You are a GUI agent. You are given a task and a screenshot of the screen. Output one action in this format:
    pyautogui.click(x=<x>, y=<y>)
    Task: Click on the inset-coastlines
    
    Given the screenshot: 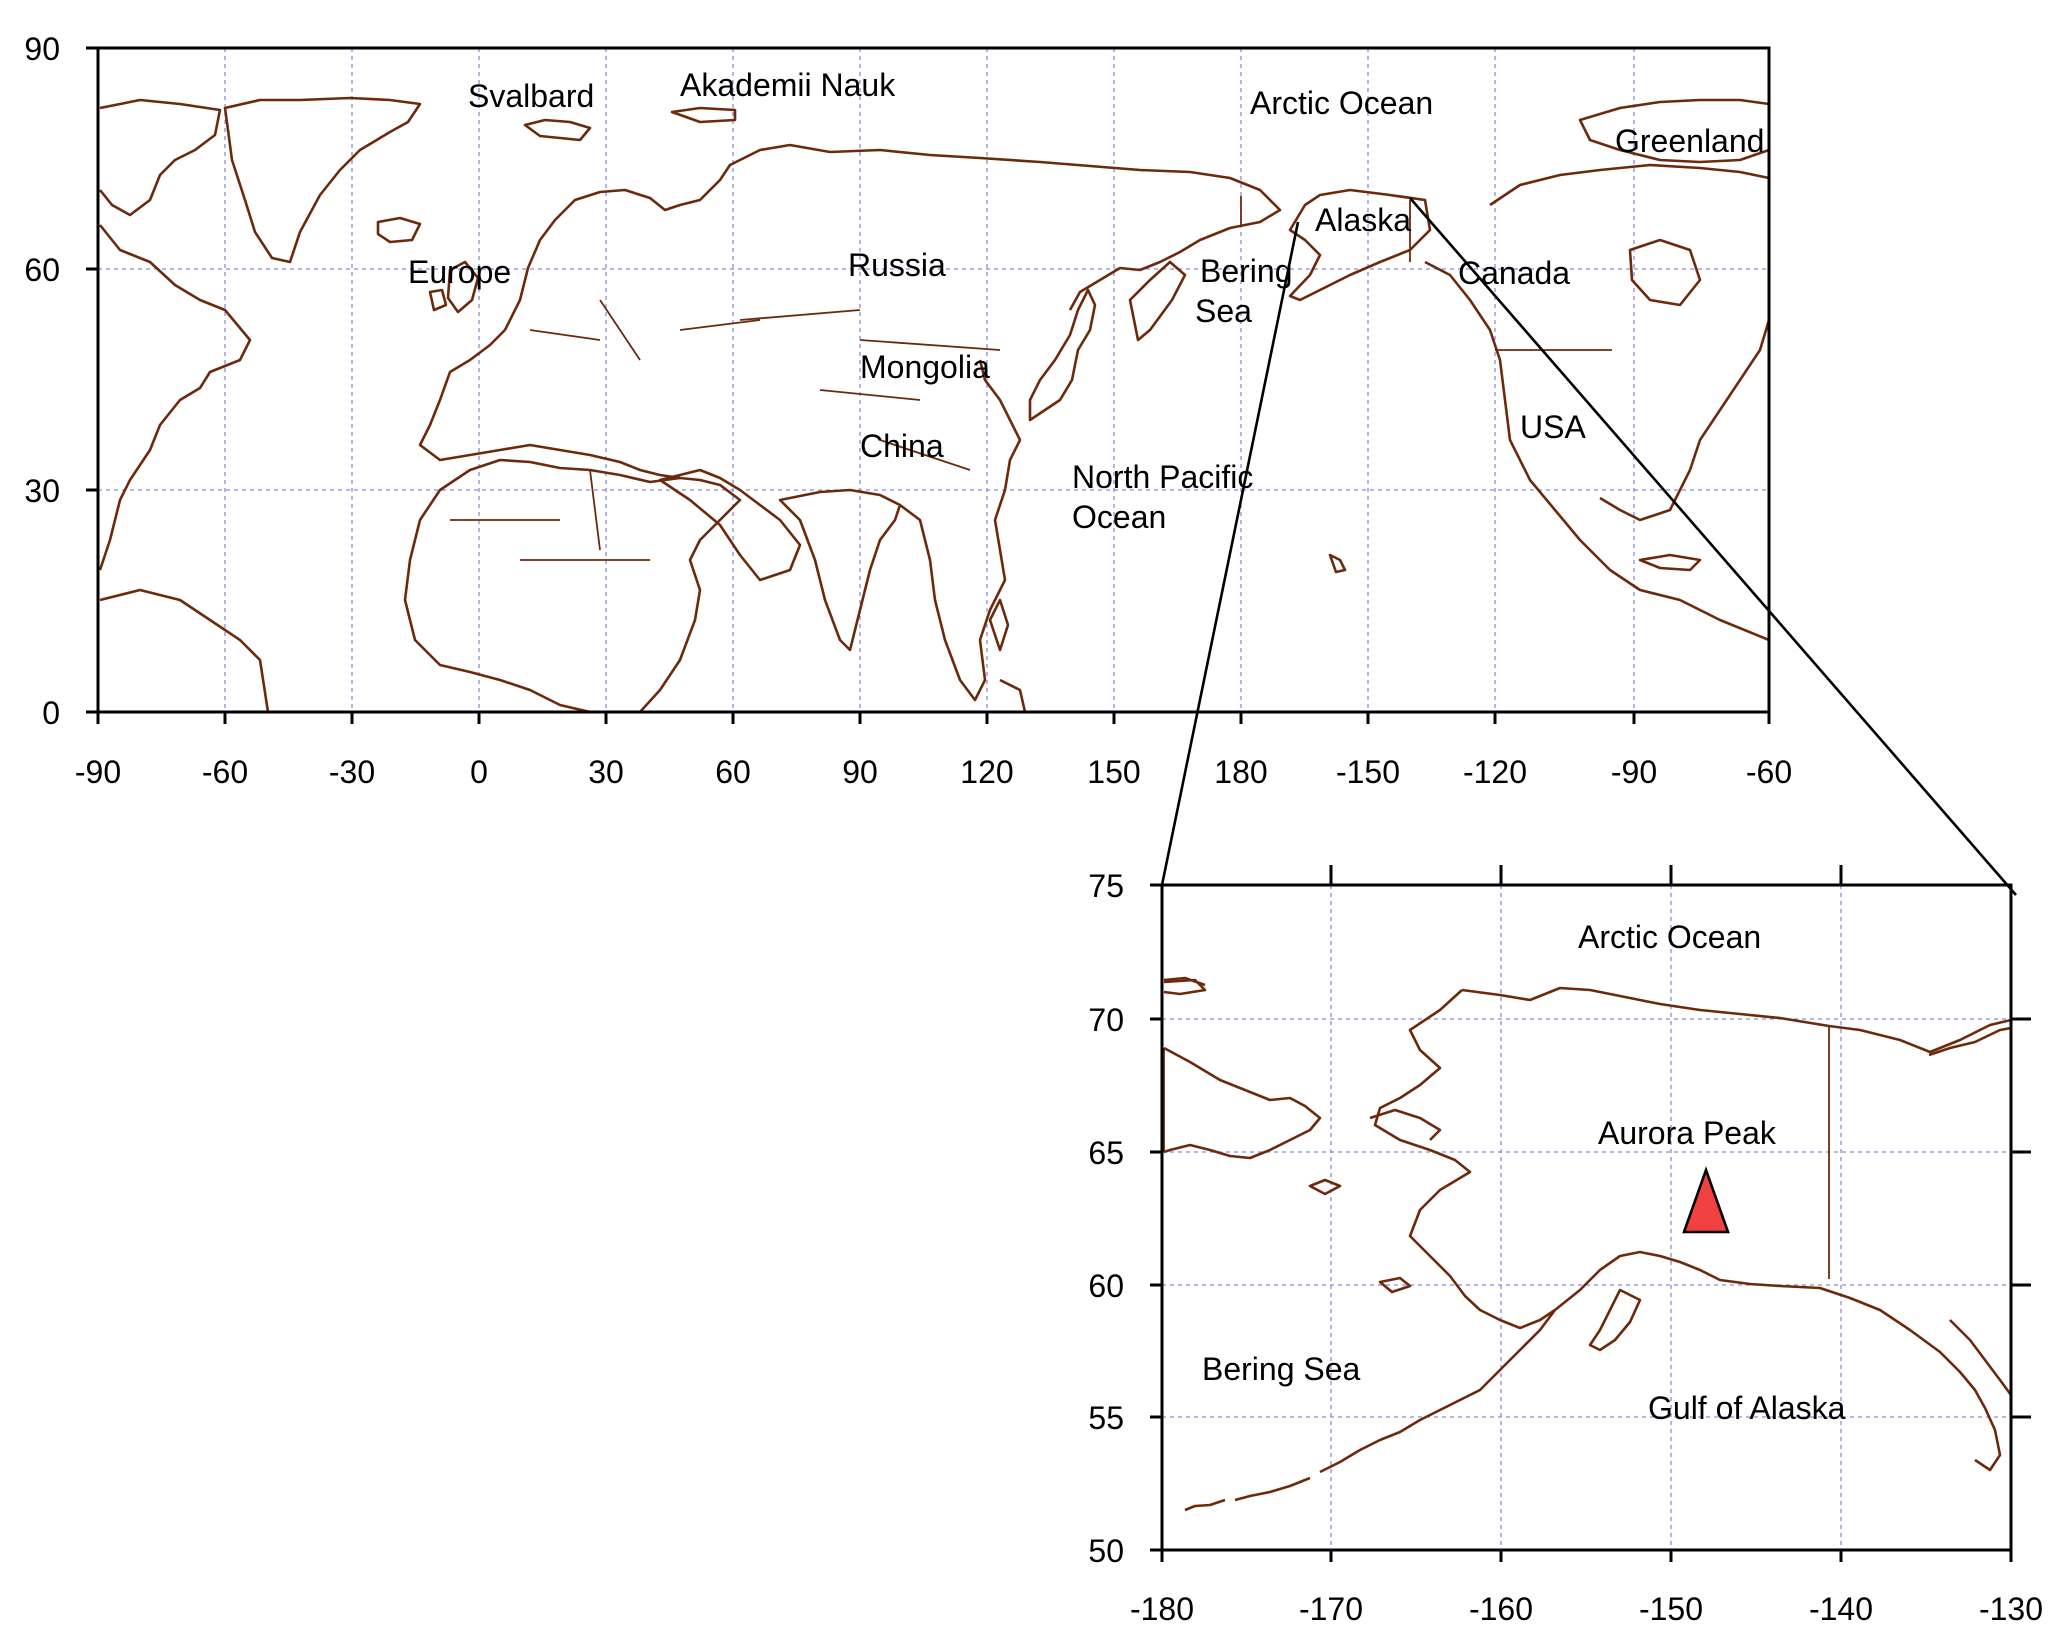 What is the action you would take?
    pyautogui.click(x=1588, y=1244)
    